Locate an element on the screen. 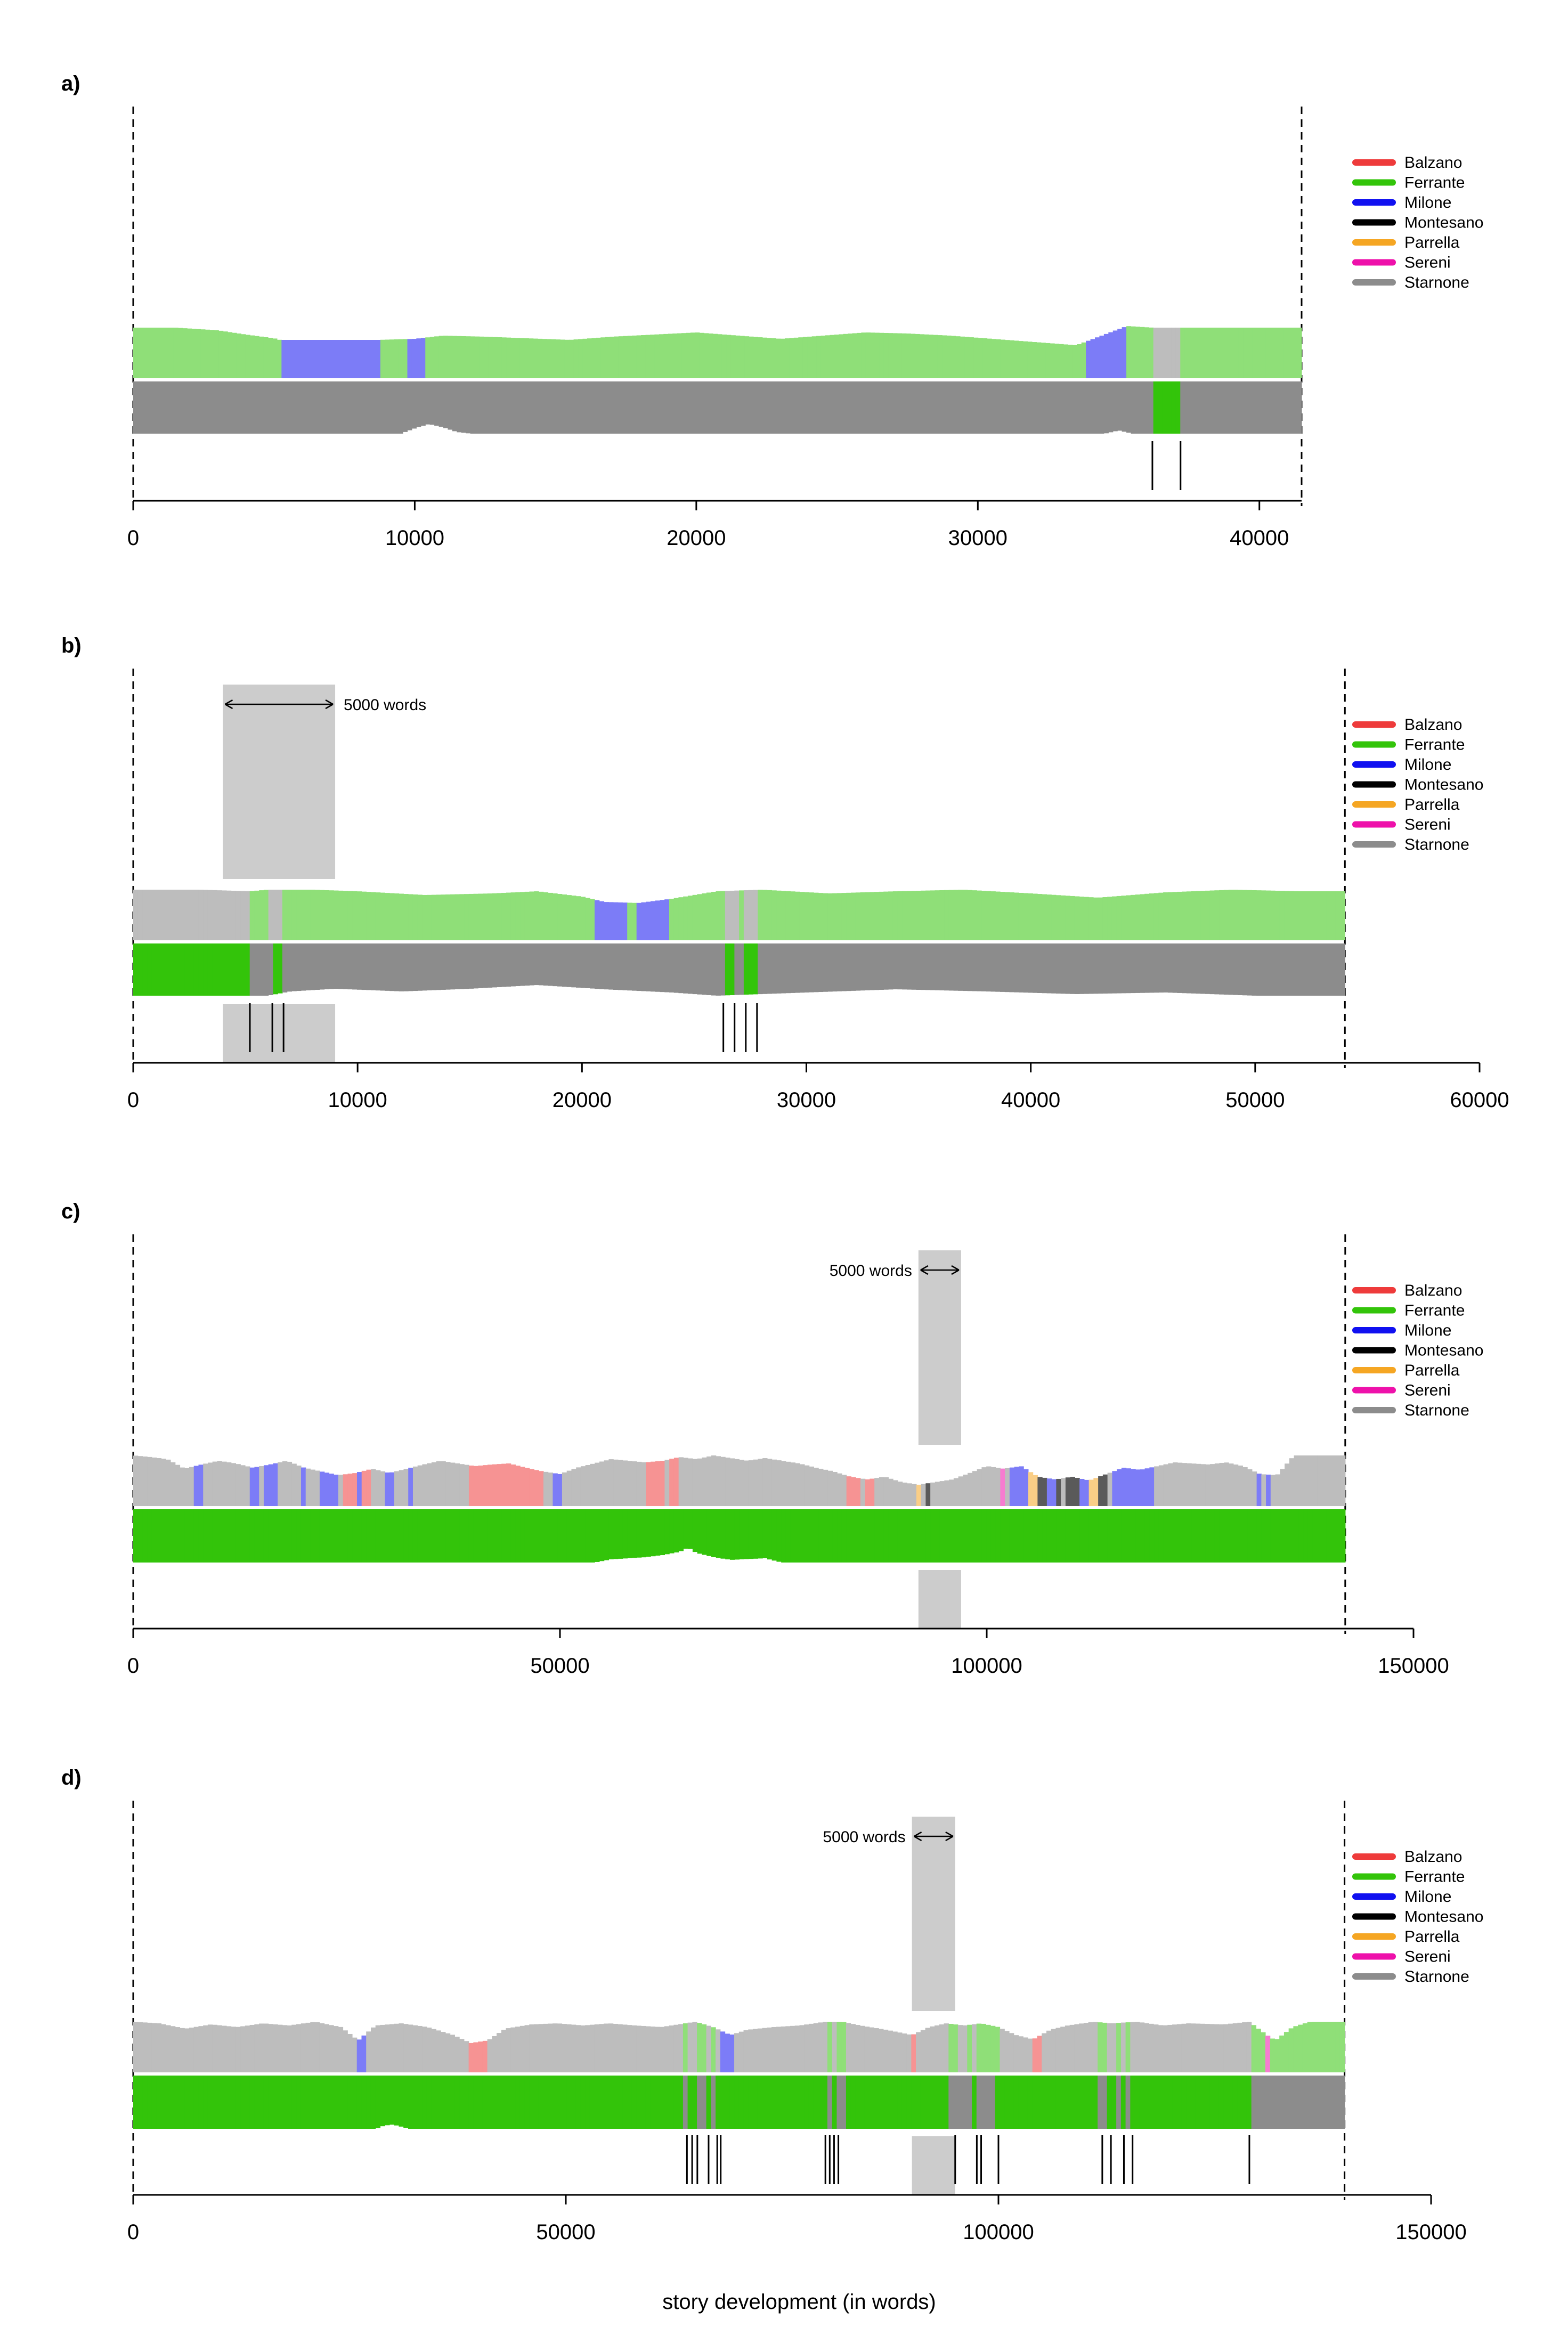 This screenshot has width=1568, height=2327. legend-label: Milone is located at coordinates (1427, 1330).